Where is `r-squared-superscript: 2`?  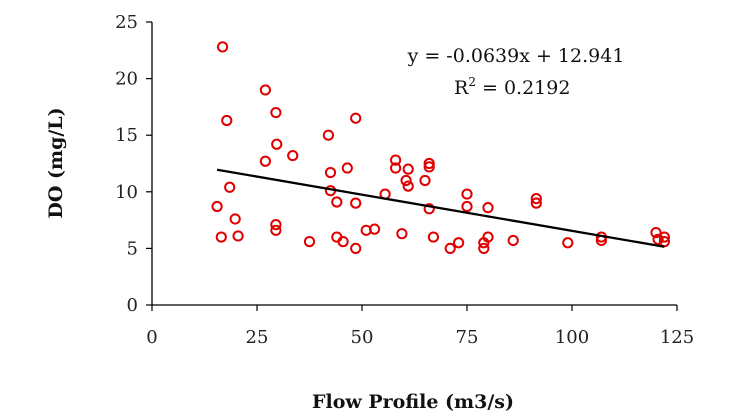 r-squared-superscript: 2 is located at coordinates (472, 82).